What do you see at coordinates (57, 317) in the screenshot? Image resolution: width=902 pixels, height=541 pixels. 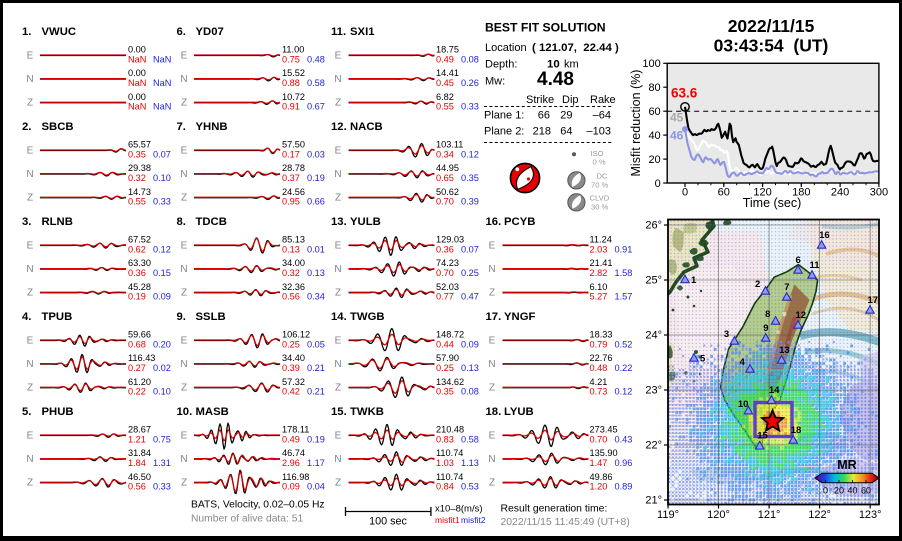 I see `svg-text: TPUB` at bounding box center [57, 317].